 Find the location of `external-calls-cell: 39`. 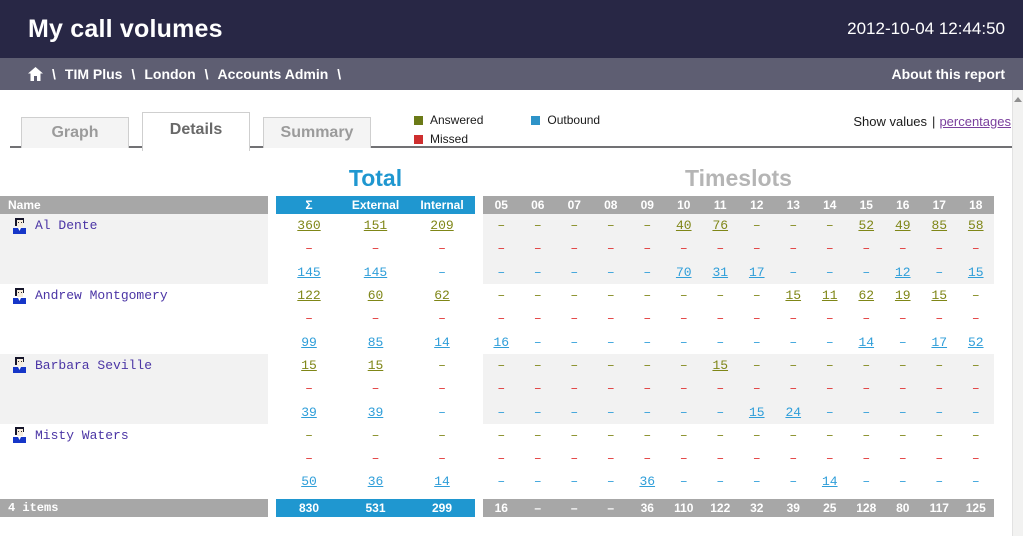

external-calls-cell: 39 is located at coordinates (375, 412).